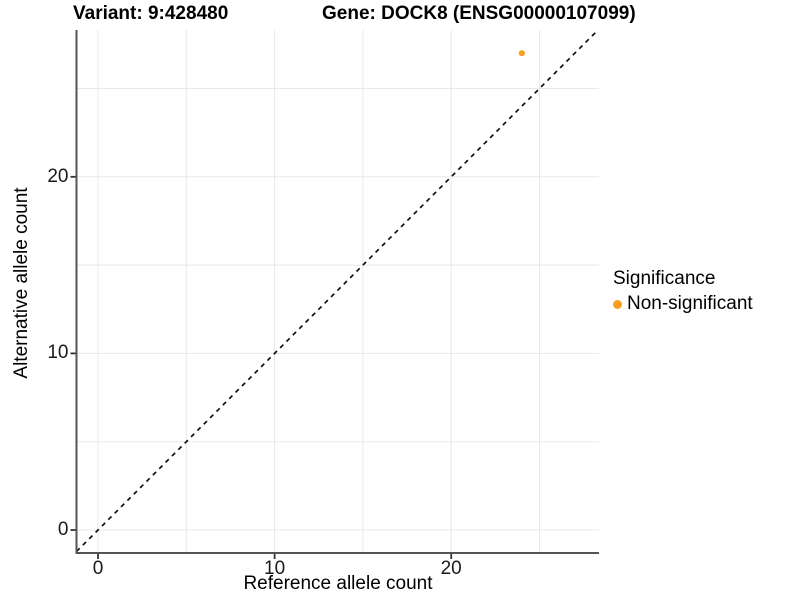 This screenshot has height=600, width=800. Describe the element at coordinates (690, 303) in the screenshot. I see `legend-item-label: Non-significant` at that location.